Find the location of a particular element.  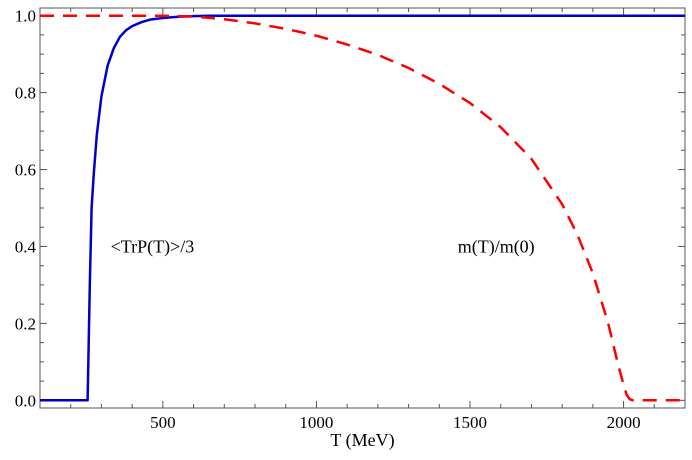

x-axis-label: T (MeV) is located at coordinates (362, 440).